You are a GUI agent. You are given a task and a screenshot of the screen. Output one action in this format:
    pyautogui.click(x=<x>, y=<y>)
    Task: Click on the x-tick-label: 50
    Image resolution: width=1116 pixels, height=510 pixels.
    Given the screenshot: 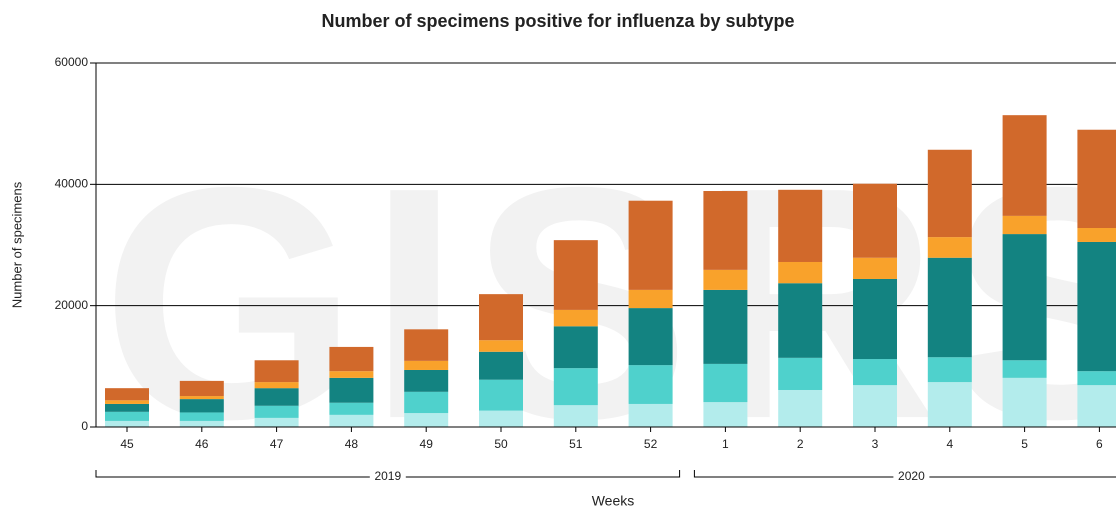 What is the action you would take?
    pyautogui.click(x=501, y=444)
    